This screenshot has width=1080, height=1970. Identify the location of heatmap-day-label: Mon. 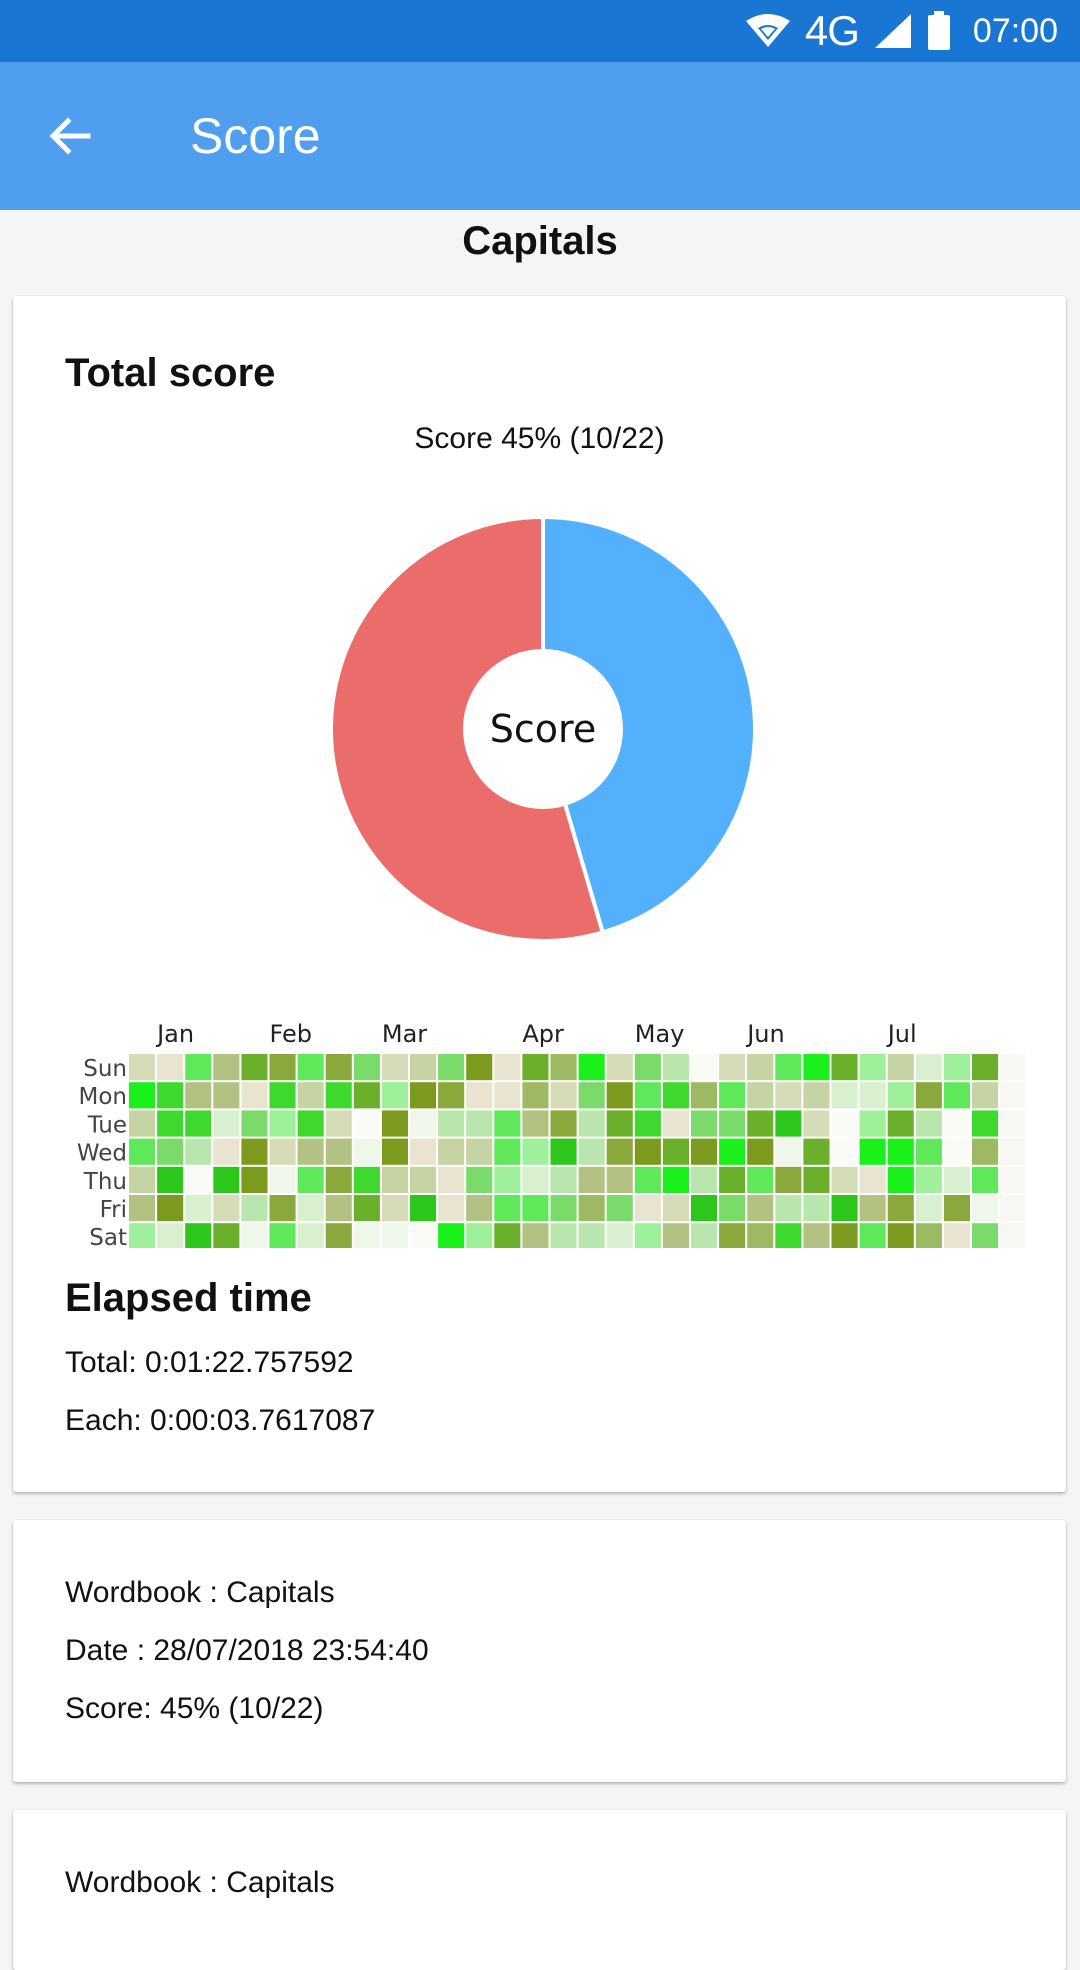
(103, 1097).